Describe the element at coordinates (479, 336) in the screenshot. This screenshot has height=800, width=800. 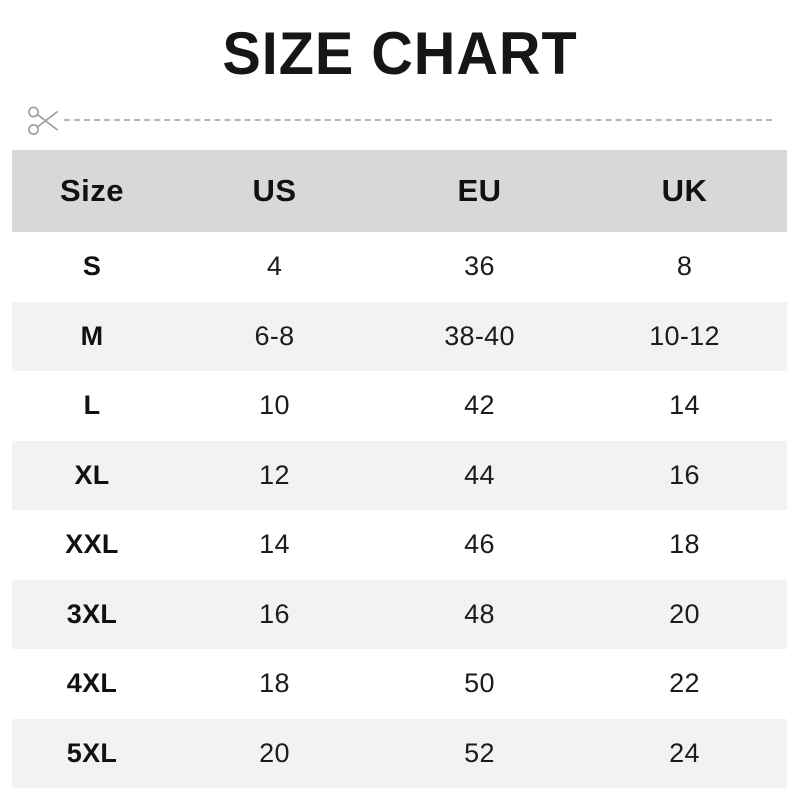
I see `cell-eu: 38-40` at that location.